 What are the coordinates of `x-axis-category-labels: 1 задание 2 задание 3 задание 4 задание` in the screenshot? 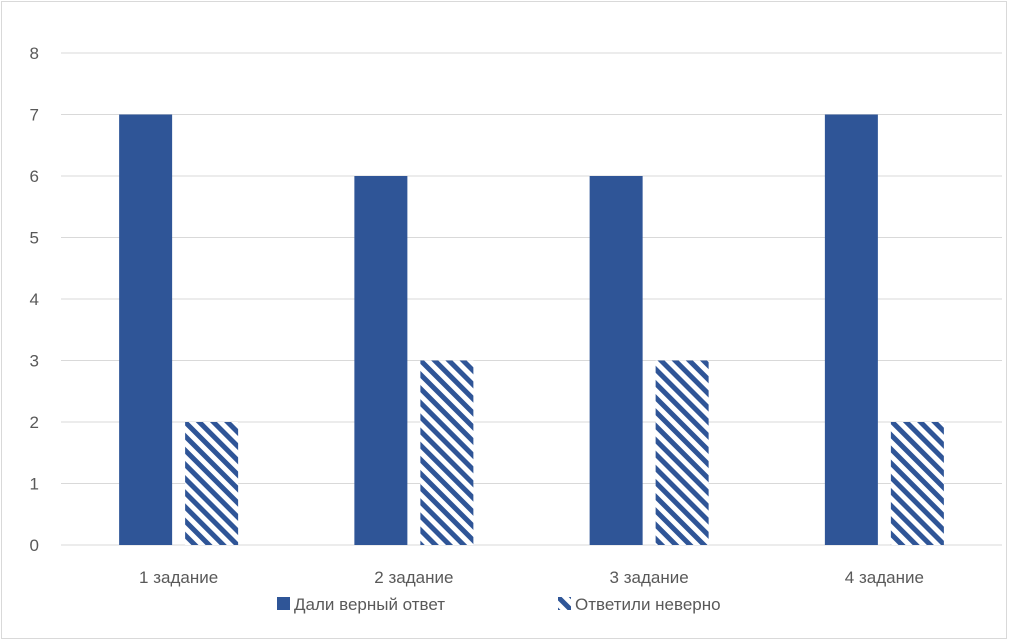 It's located at (531, 577).